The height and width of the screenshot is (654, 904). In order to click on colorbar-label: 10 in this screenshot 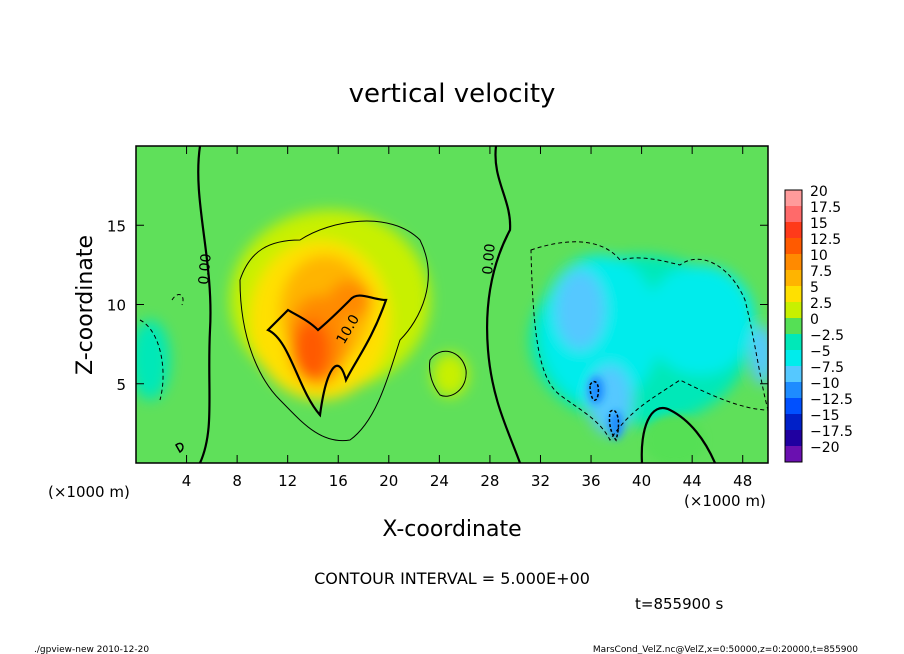, I will do `click(819, 256)`.